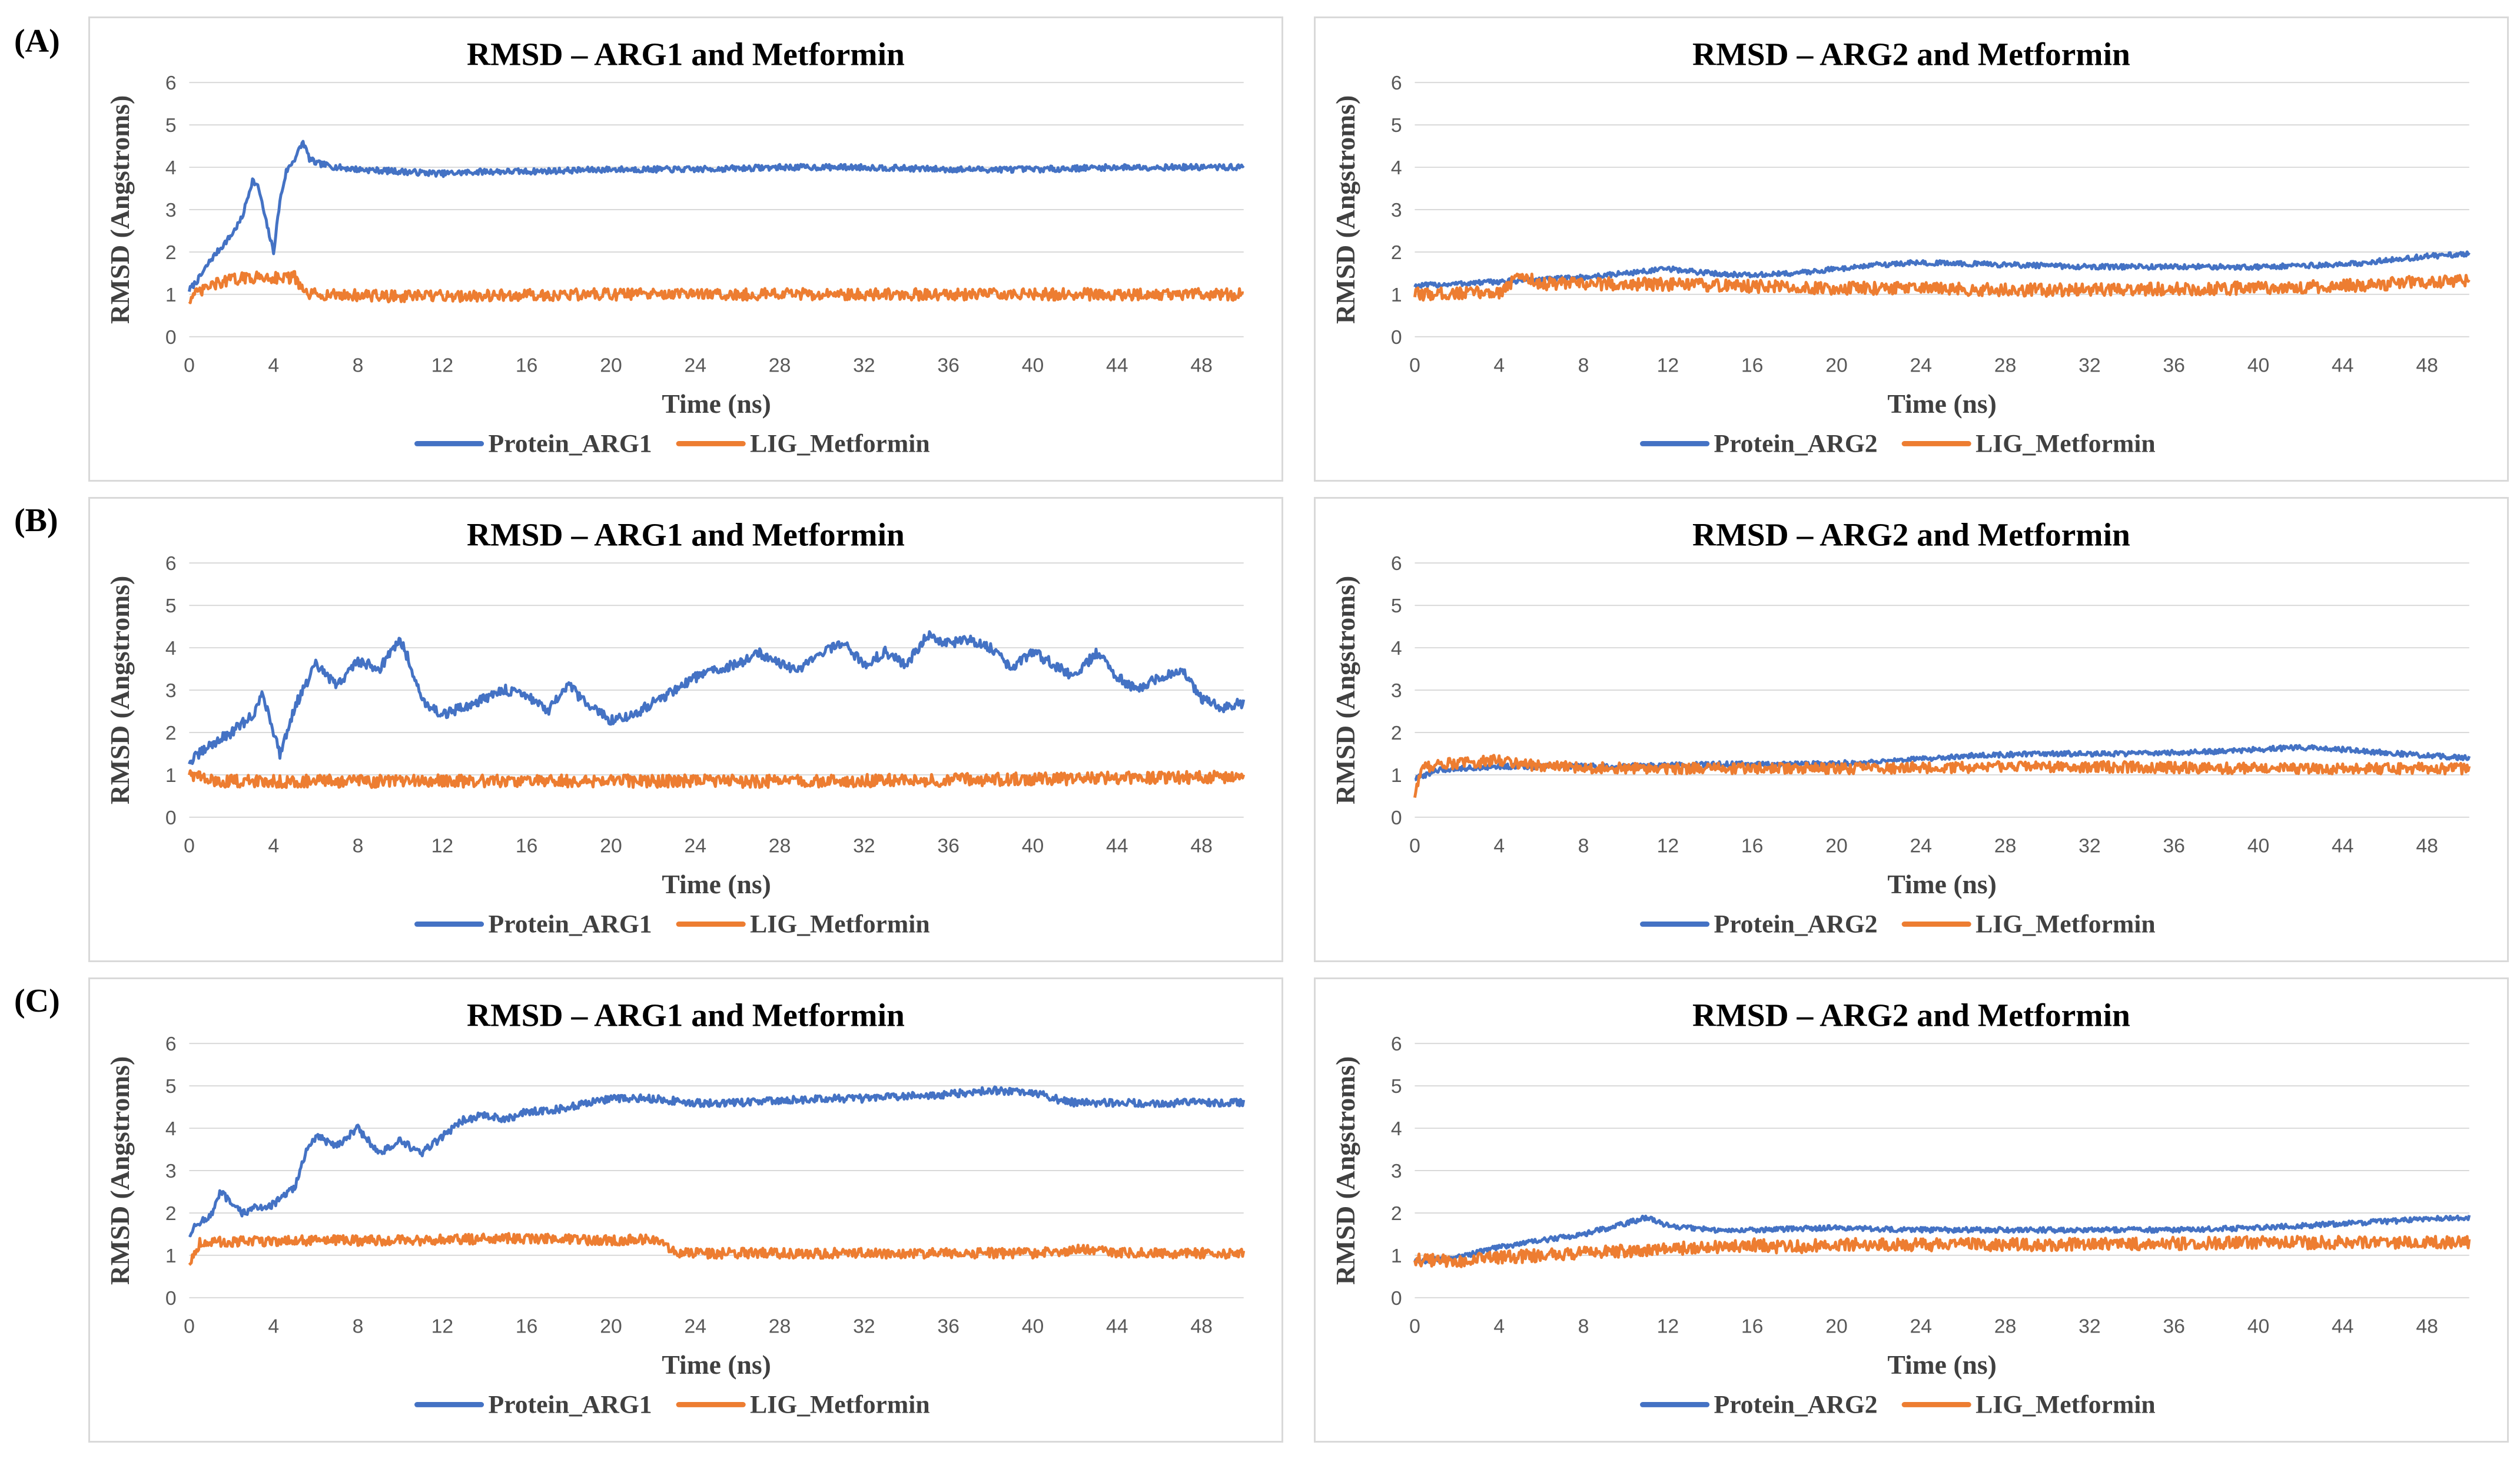  Describe the element at coordinates (2427, 845) in the screenshot. I see `x-tick-label: 48` at that location.